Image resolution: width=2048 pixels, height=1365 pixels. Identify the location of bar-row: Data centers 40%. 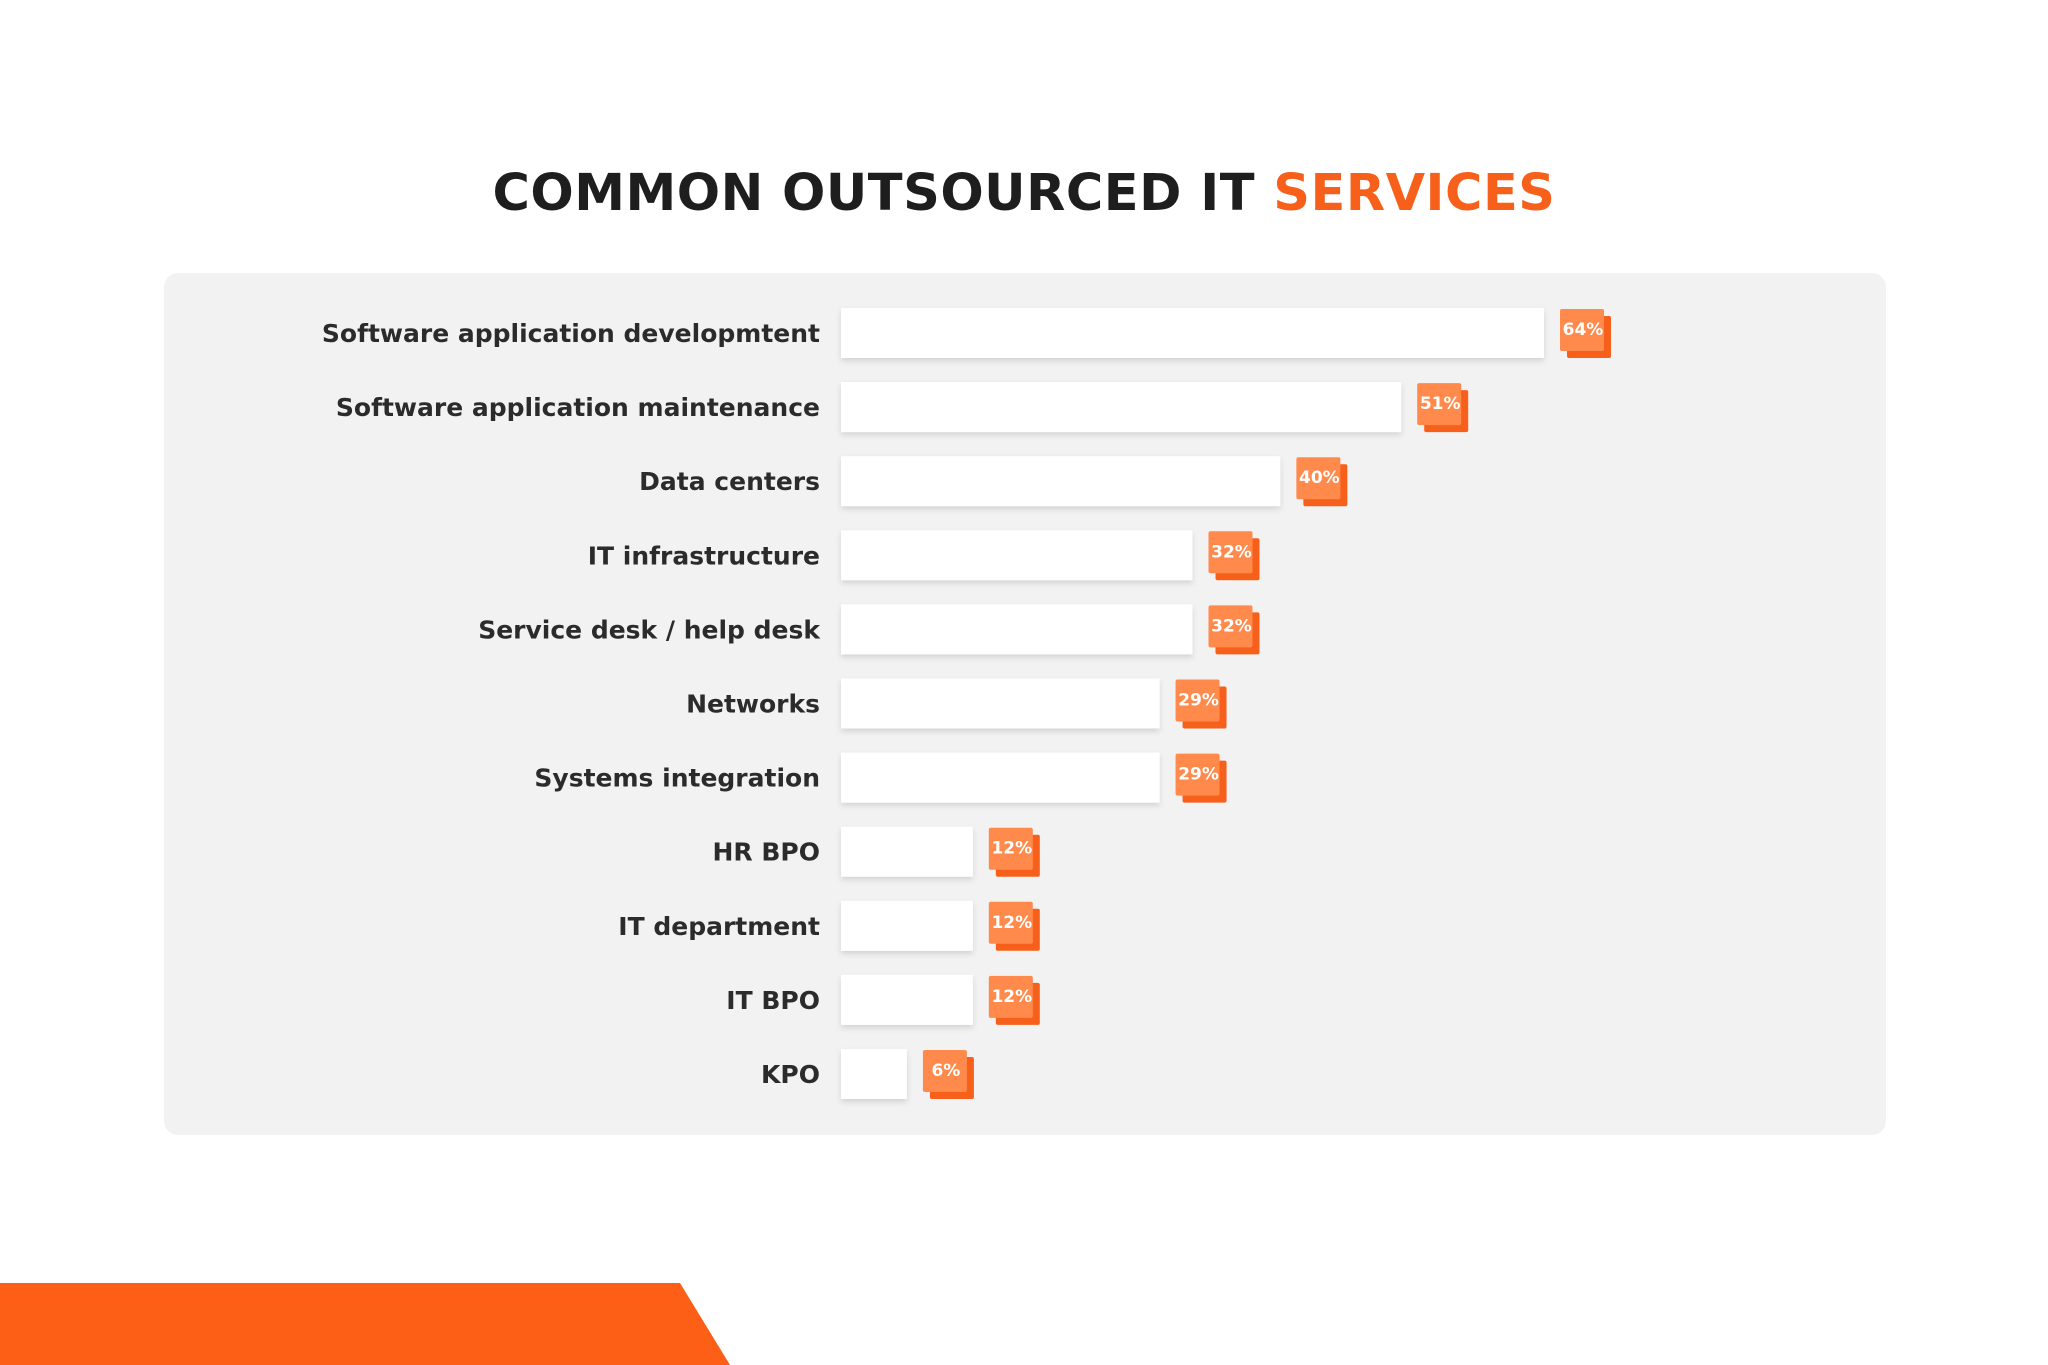
(993, 481).